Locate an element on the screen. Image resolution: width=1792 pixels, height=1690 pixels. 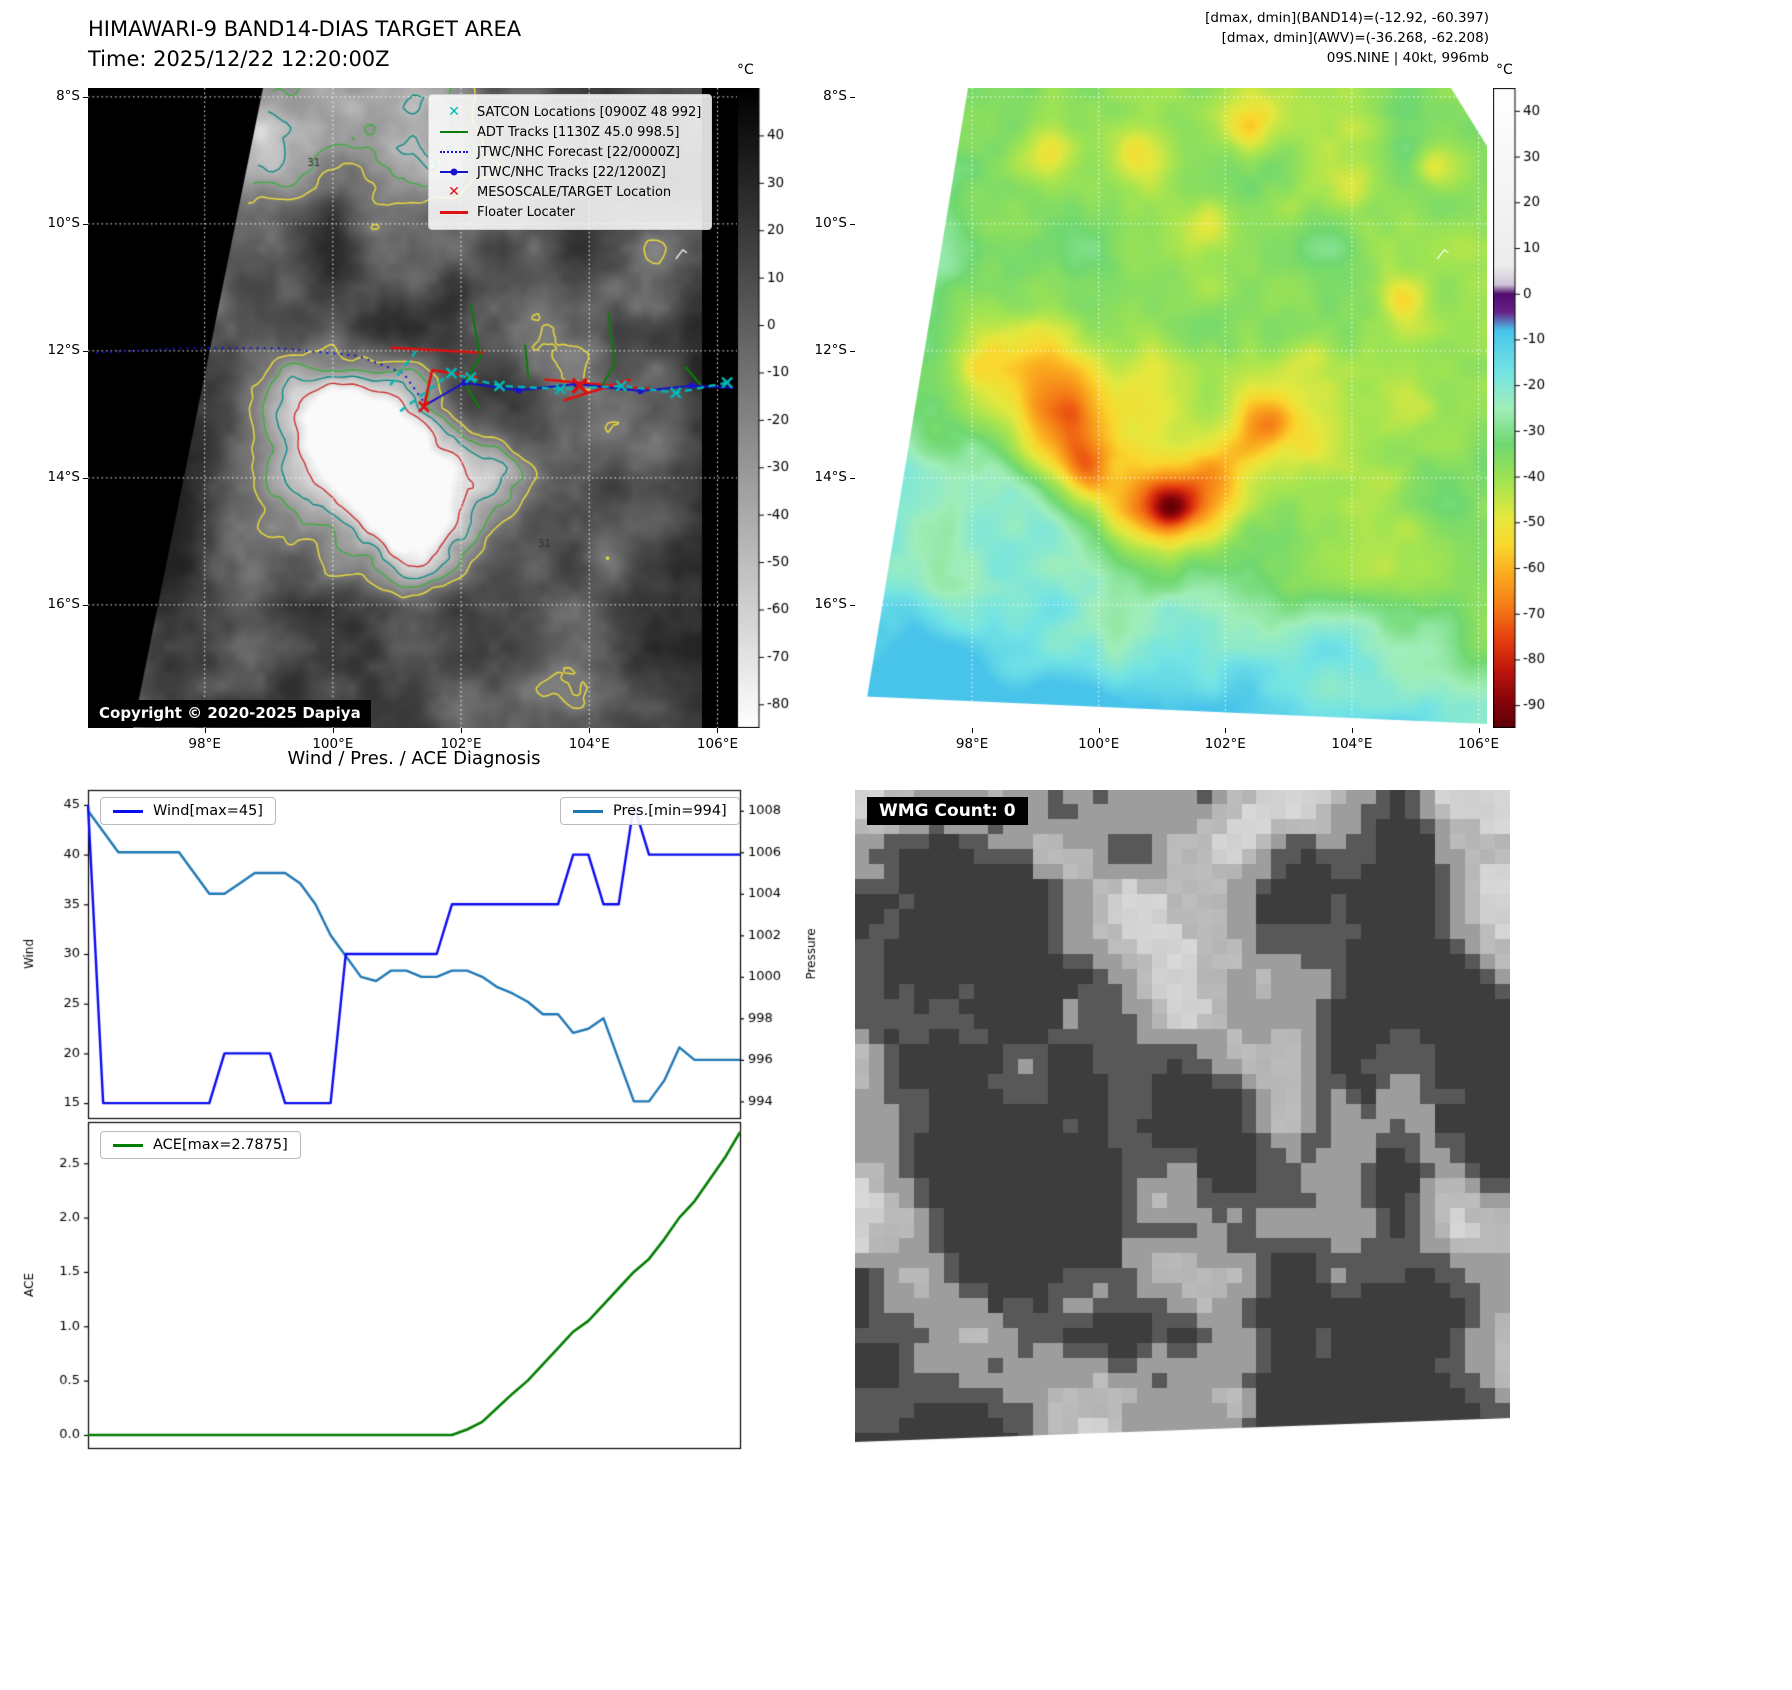
legend-item: JTWC/NHC Tracks [22/1200Z] is located at coordinates (570, 172).